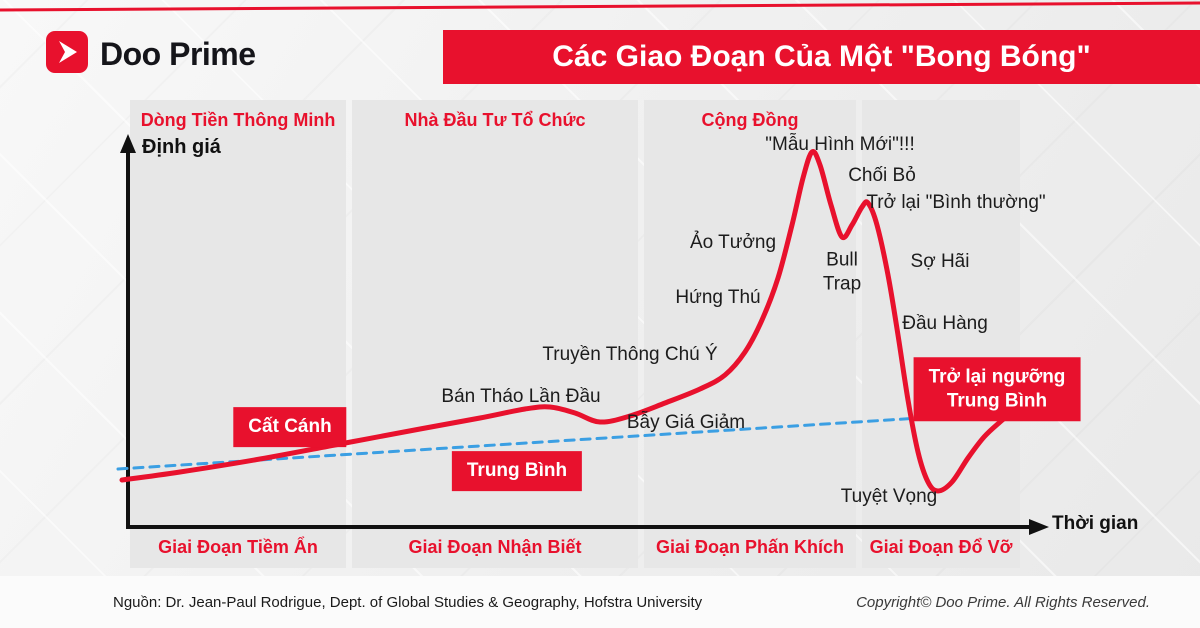  I want to click on title-banner: Các Giao Đoạn Của Một "Bong Bóng", so click(821, 57).